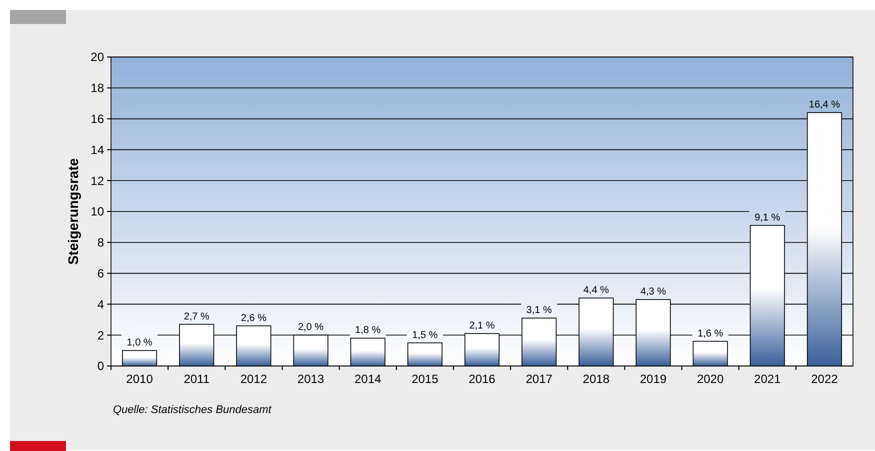  I want to click on y-tick-label: 16, so click(97, 119).